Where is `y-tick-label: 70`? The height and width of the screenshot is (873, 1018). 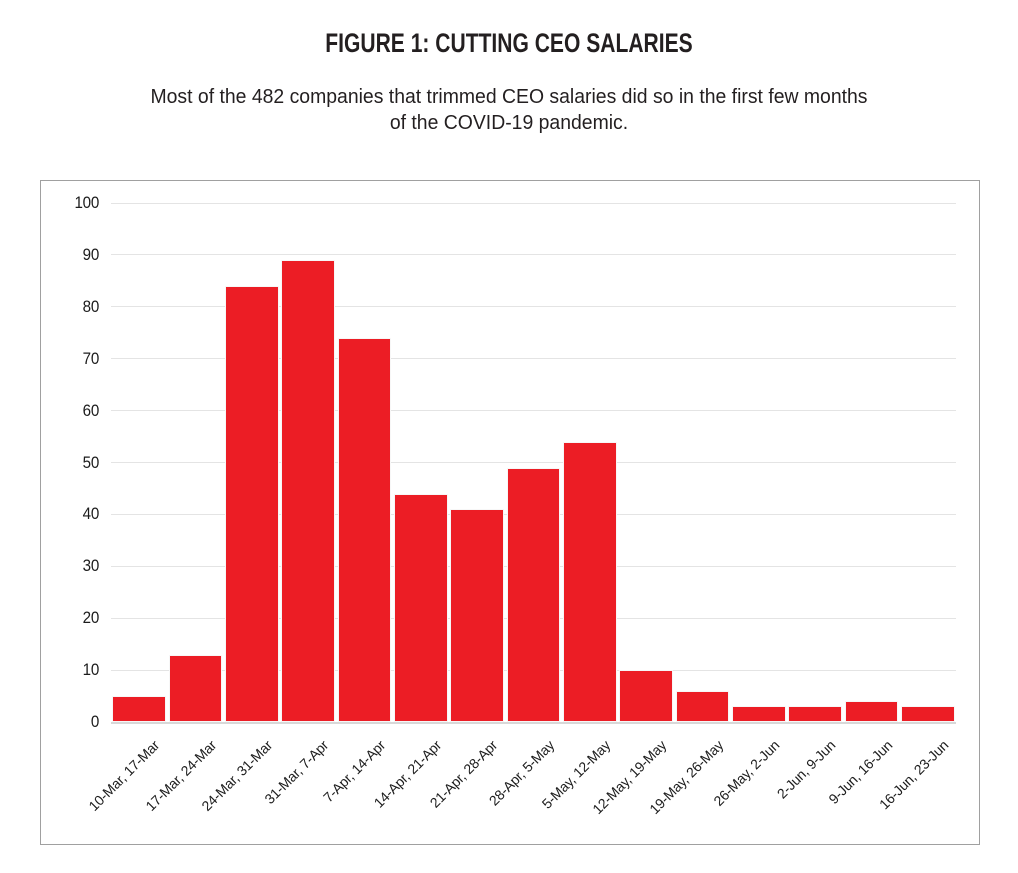 y-tick-label: 70 is located at coordinates (91, 358).